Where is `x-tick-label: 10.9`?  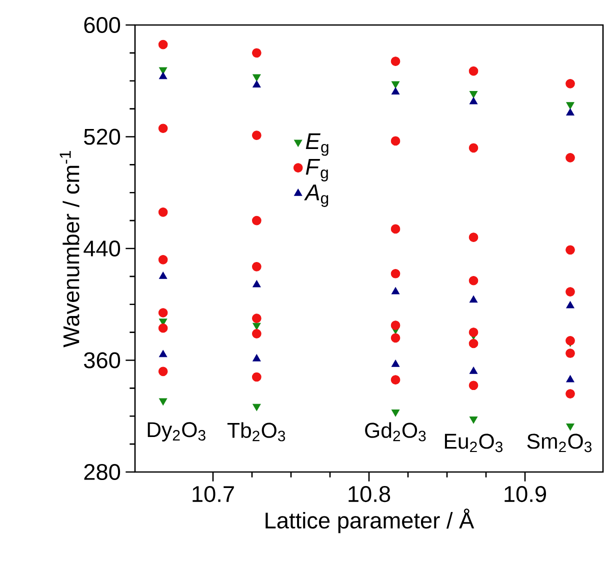
x-tick-label: 10.9 is located at coordinates (525, 494).